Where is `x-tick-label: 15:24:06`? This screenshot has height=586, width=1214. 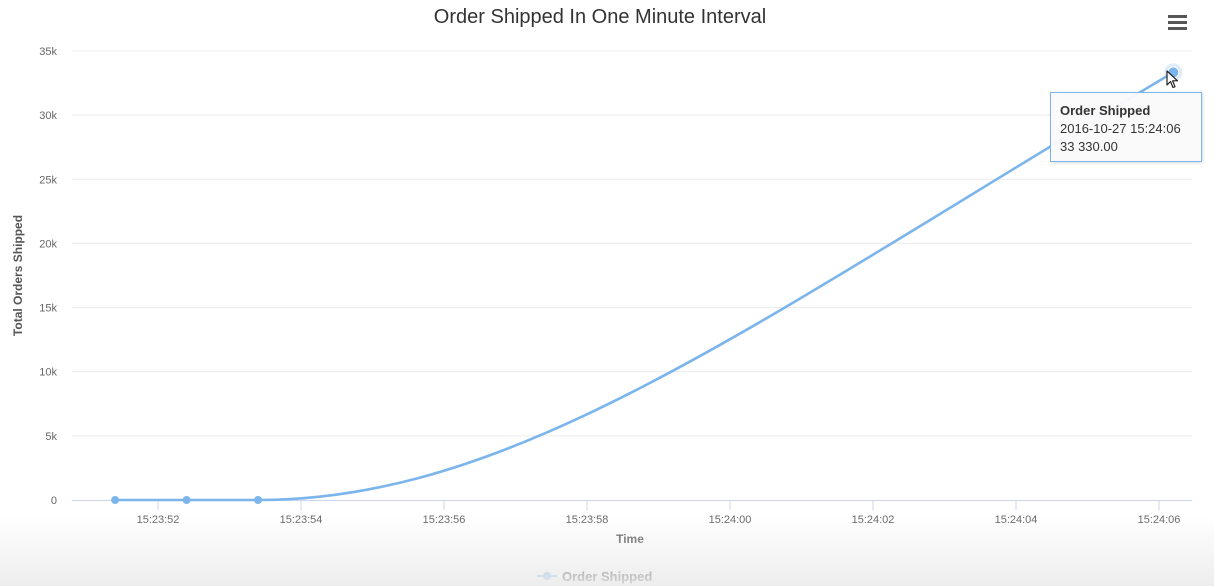
x-tick-label: 15:24:06 is located at coordinates (1159, 520).